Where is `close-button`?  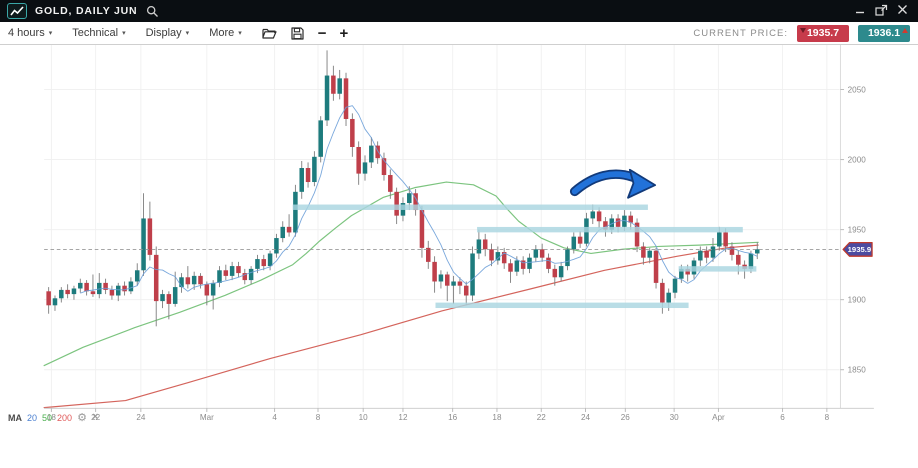
close-button is located at coordinates (902, 11).